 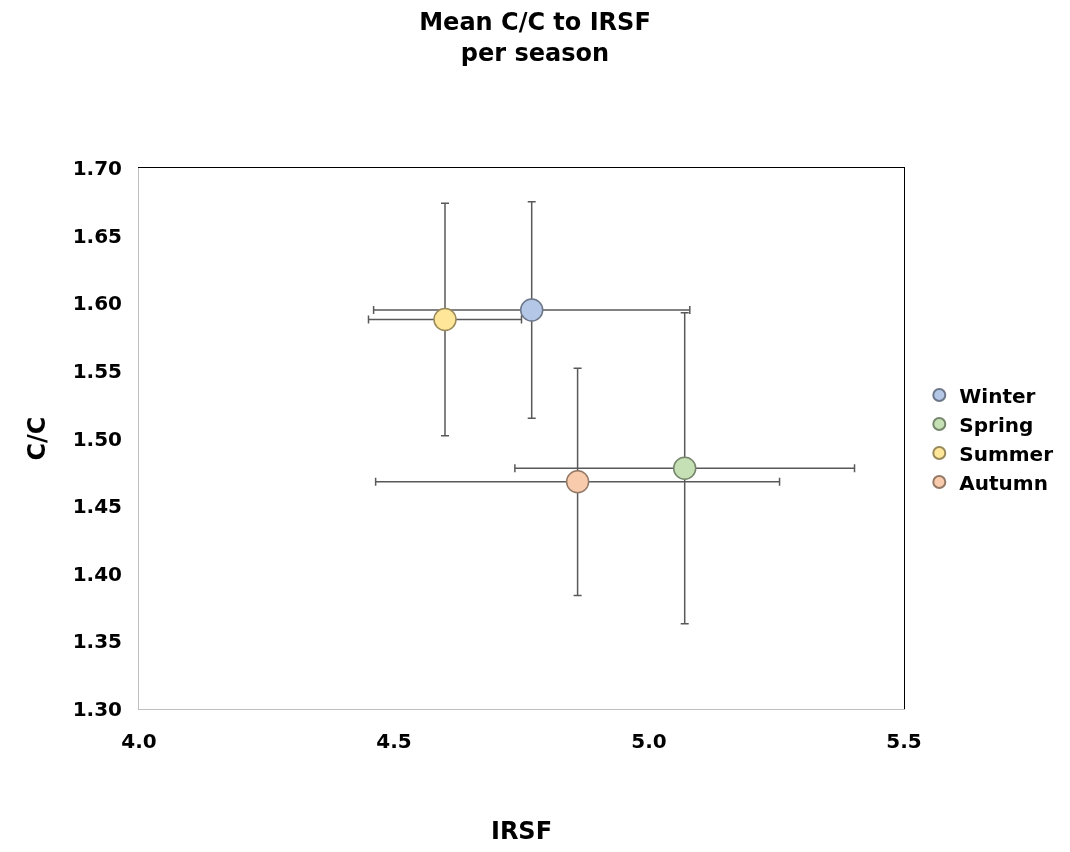 I want to click on y-tick-label: 1.70, so click(x=97, y=168).